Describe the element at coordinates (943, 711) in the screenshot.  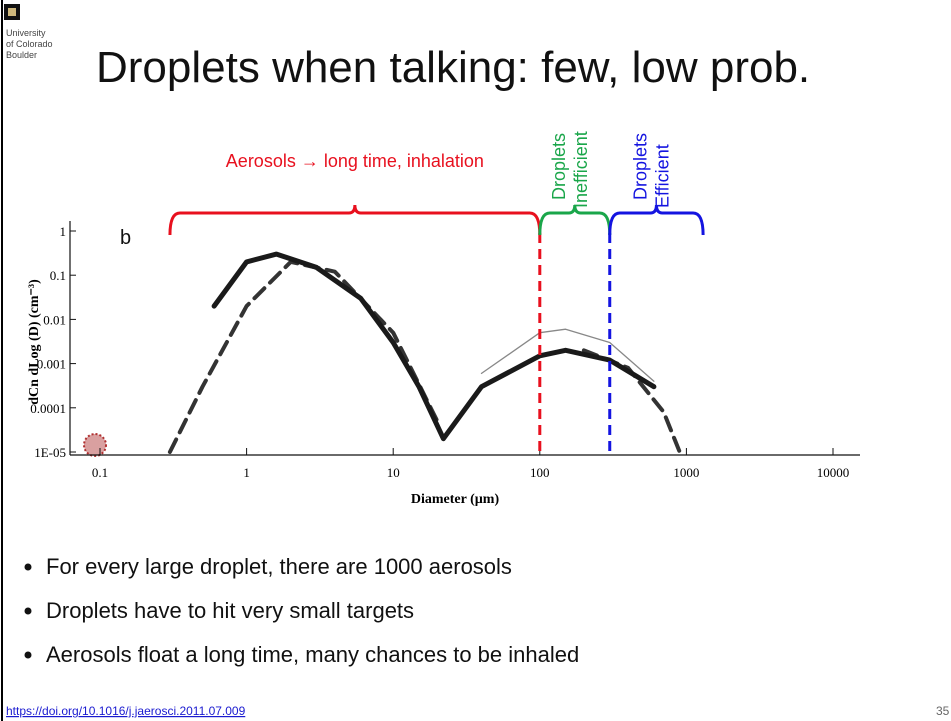
I see `page-number: 35` at that location.